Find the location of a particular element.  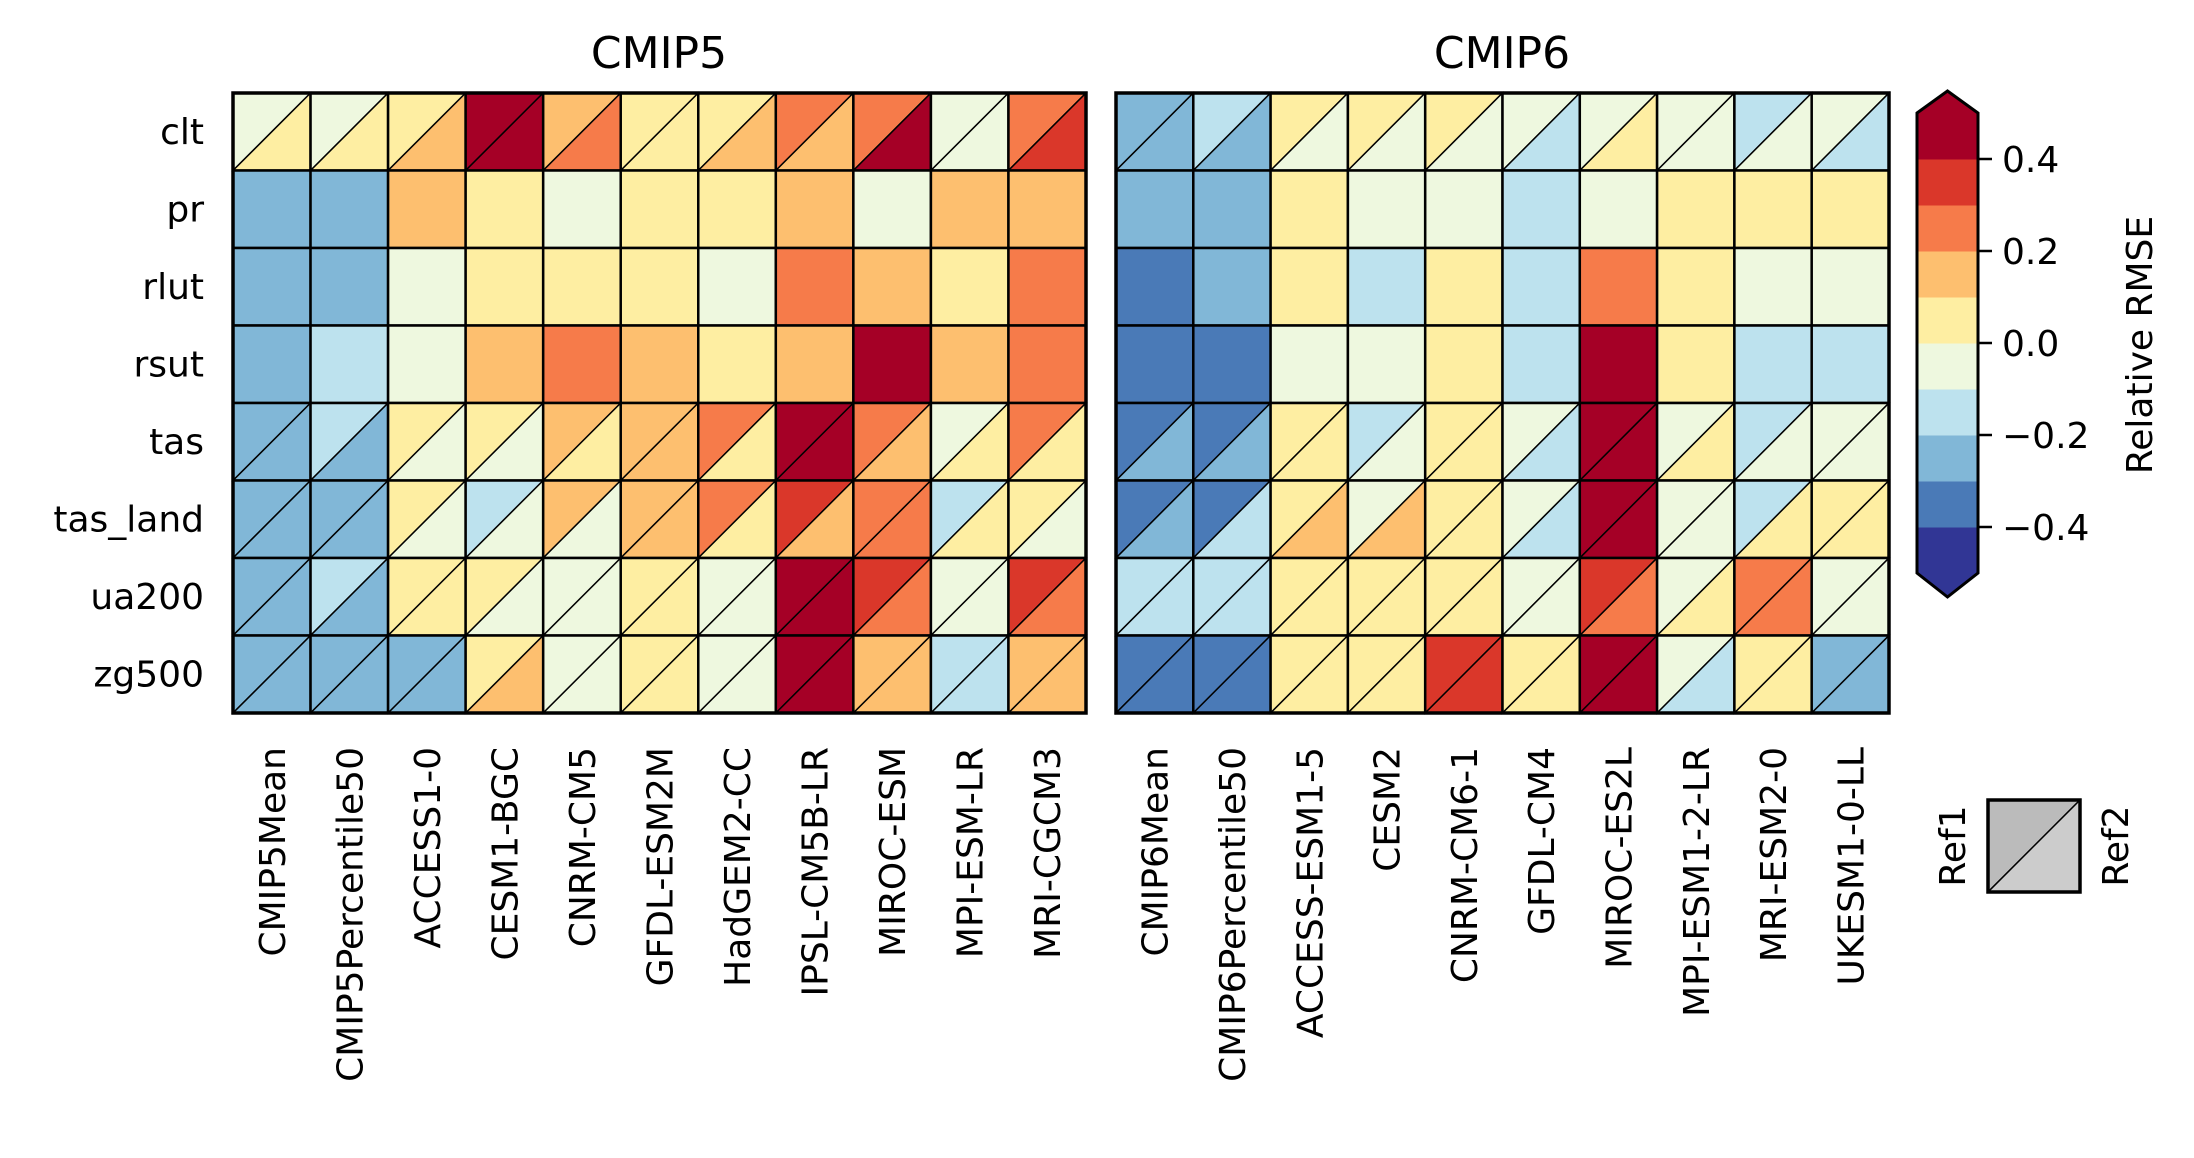

cell-ua200-HadGEM2-CC is located at coordinates (737, 597).